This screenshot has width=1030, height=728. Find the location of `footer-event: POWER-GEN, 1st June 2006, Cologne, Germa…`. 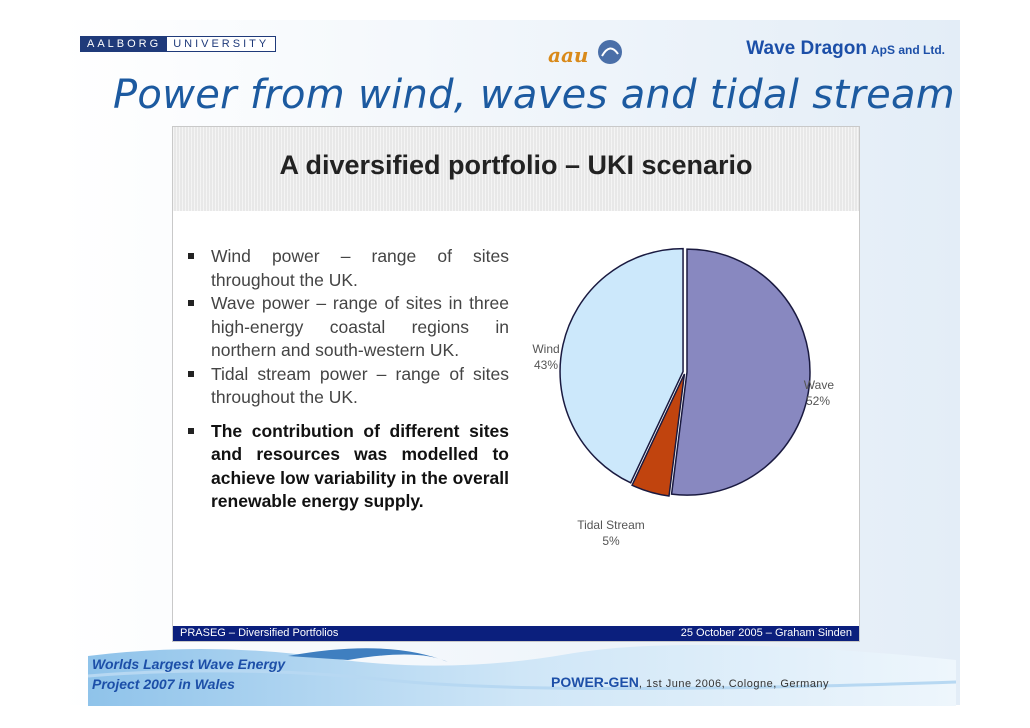

footer-event: POWER-GEN, 1st June 2006, Cologne, Germa… is located at coordinates (690, 682).